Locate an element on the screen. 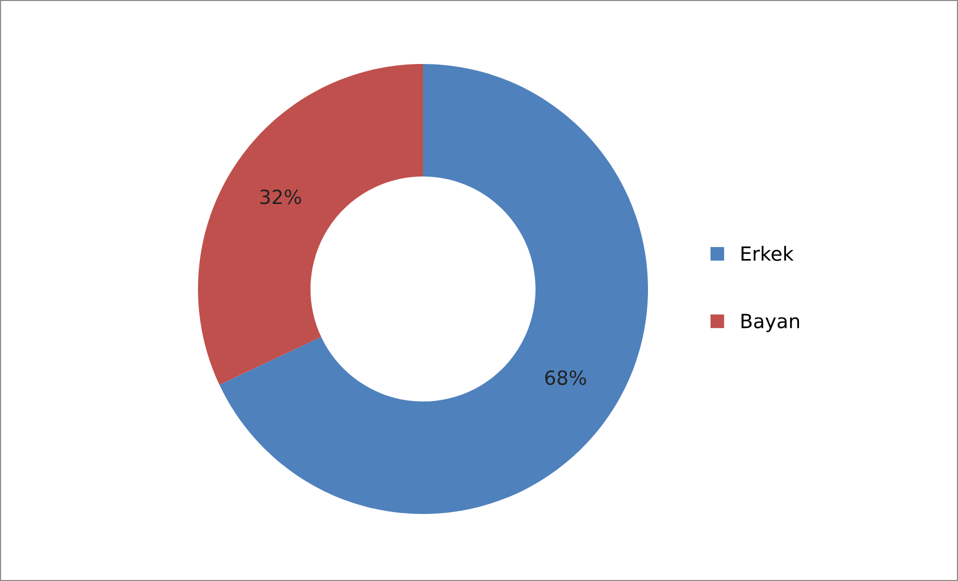  data-label: 68% is located at coordinates (565, 378).